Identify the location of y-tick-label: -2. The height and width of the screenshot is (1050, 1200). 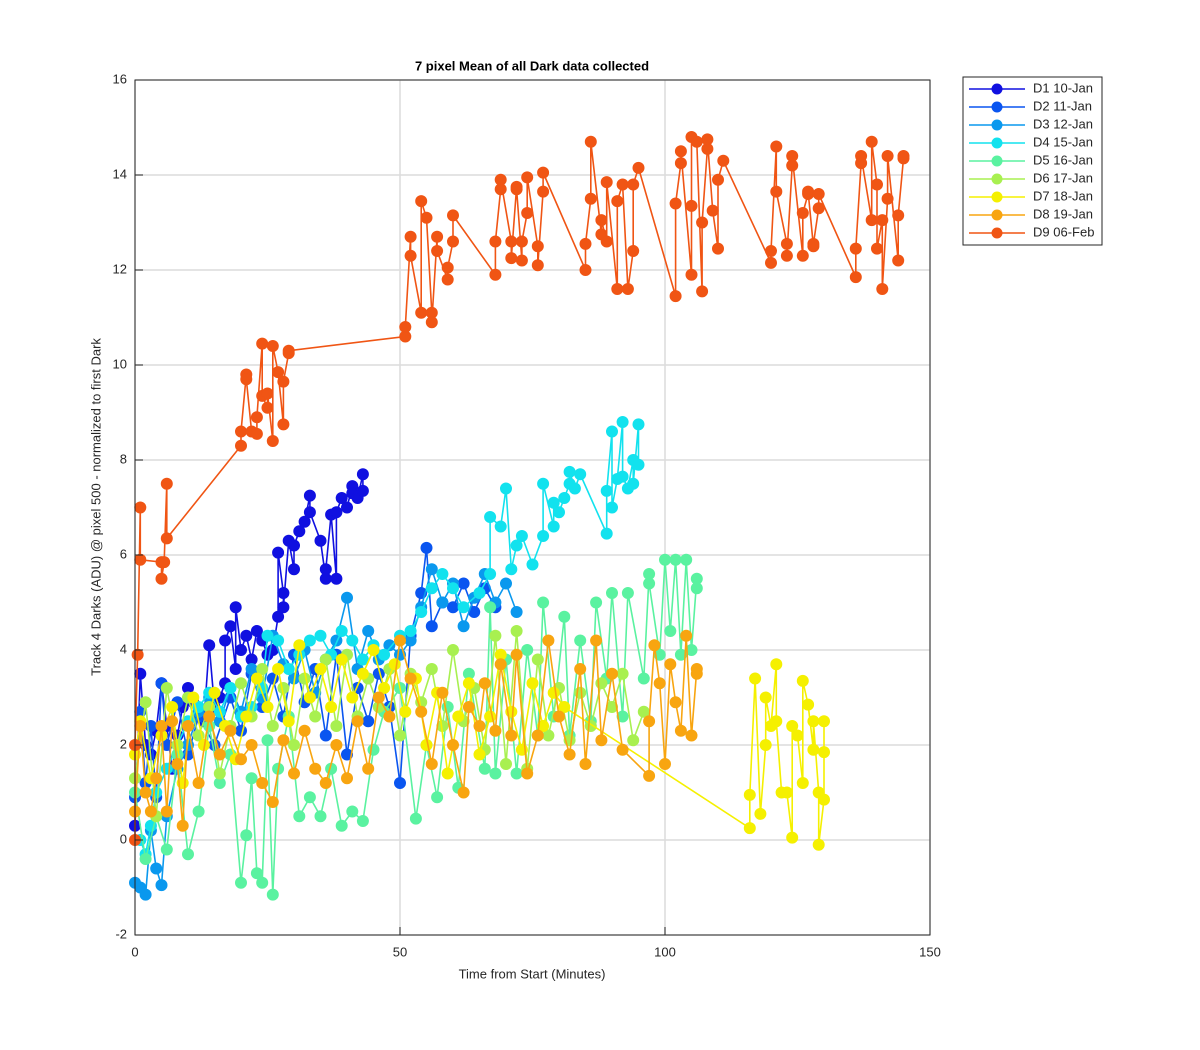
(121, 933).